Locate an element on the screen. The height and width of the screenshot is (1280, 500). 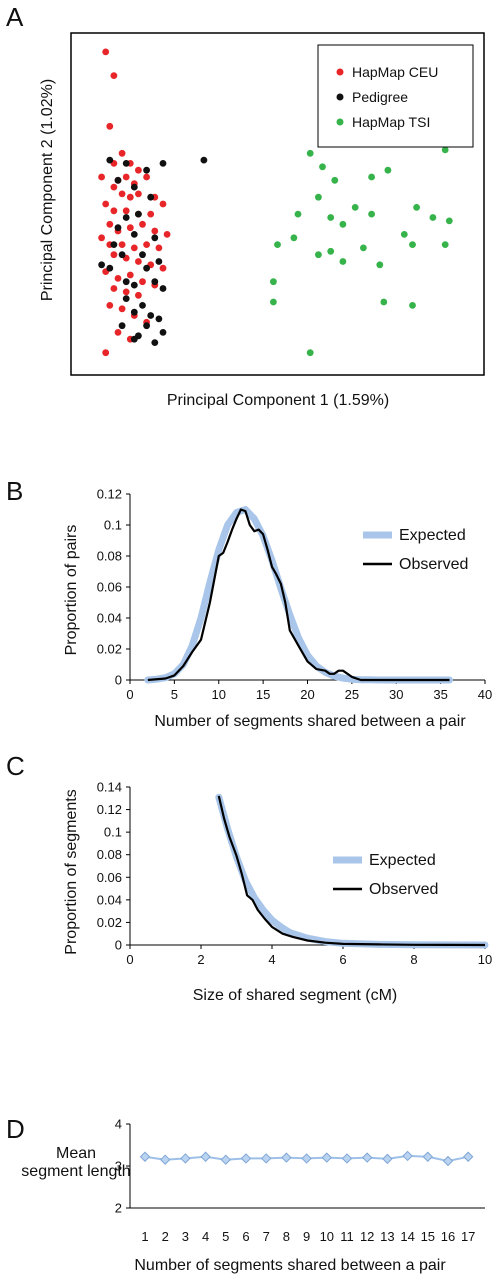
legend-pedigree-label: Pedigree is located at coordinates (380, 97).